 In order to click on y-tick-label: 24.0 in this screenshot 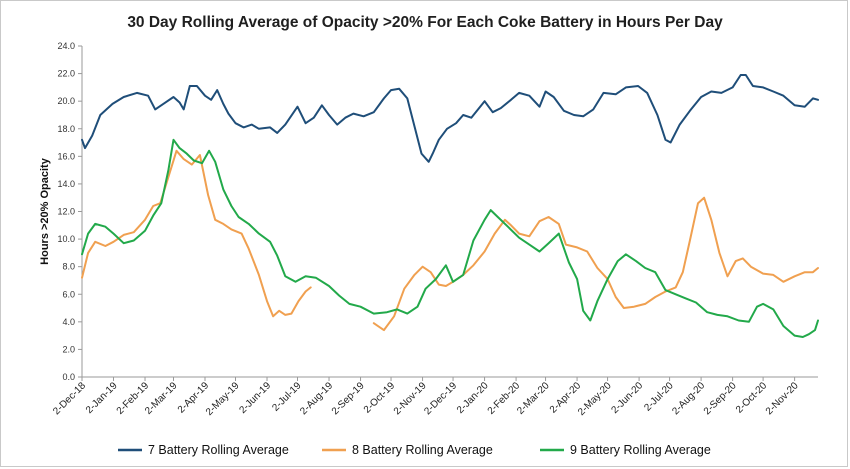, I will do `click(66, 46)`.